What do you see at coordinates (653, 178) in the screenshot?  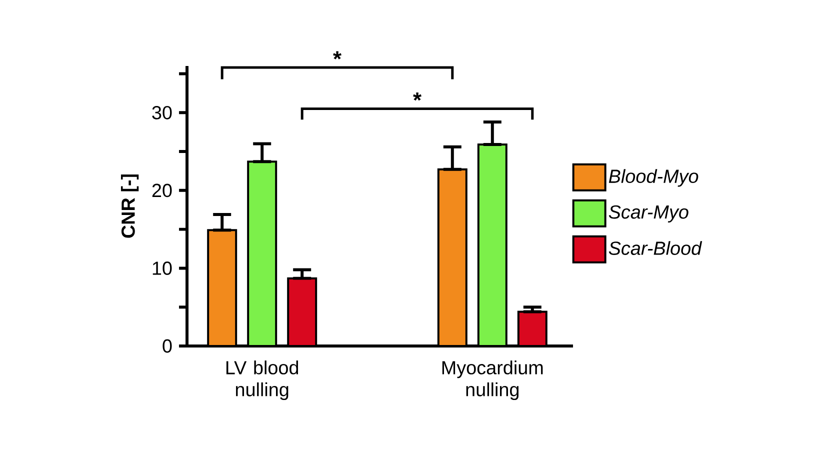 I see `legend-label: Blood-Myo` at bounding box center [653, 178].